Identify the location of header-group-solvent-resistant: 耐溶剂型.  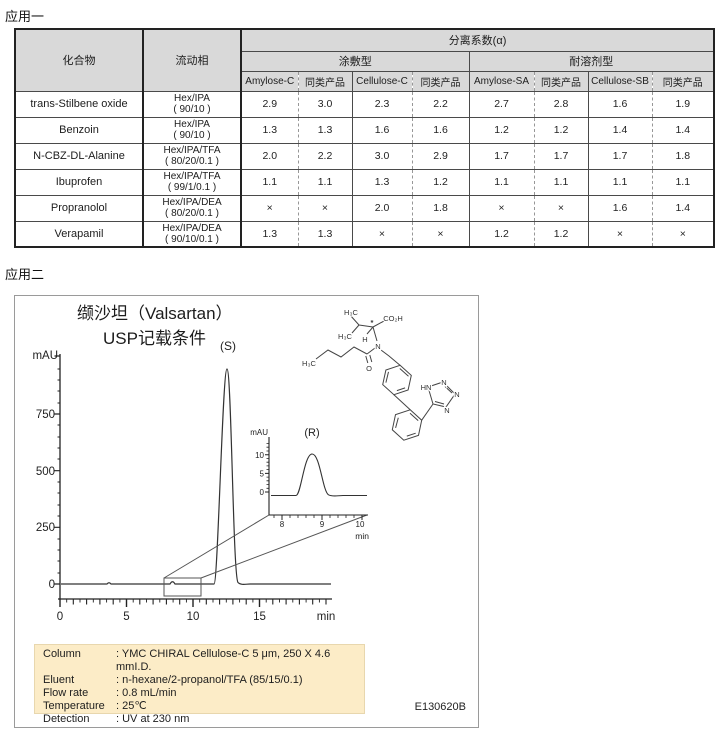
(592, 61).